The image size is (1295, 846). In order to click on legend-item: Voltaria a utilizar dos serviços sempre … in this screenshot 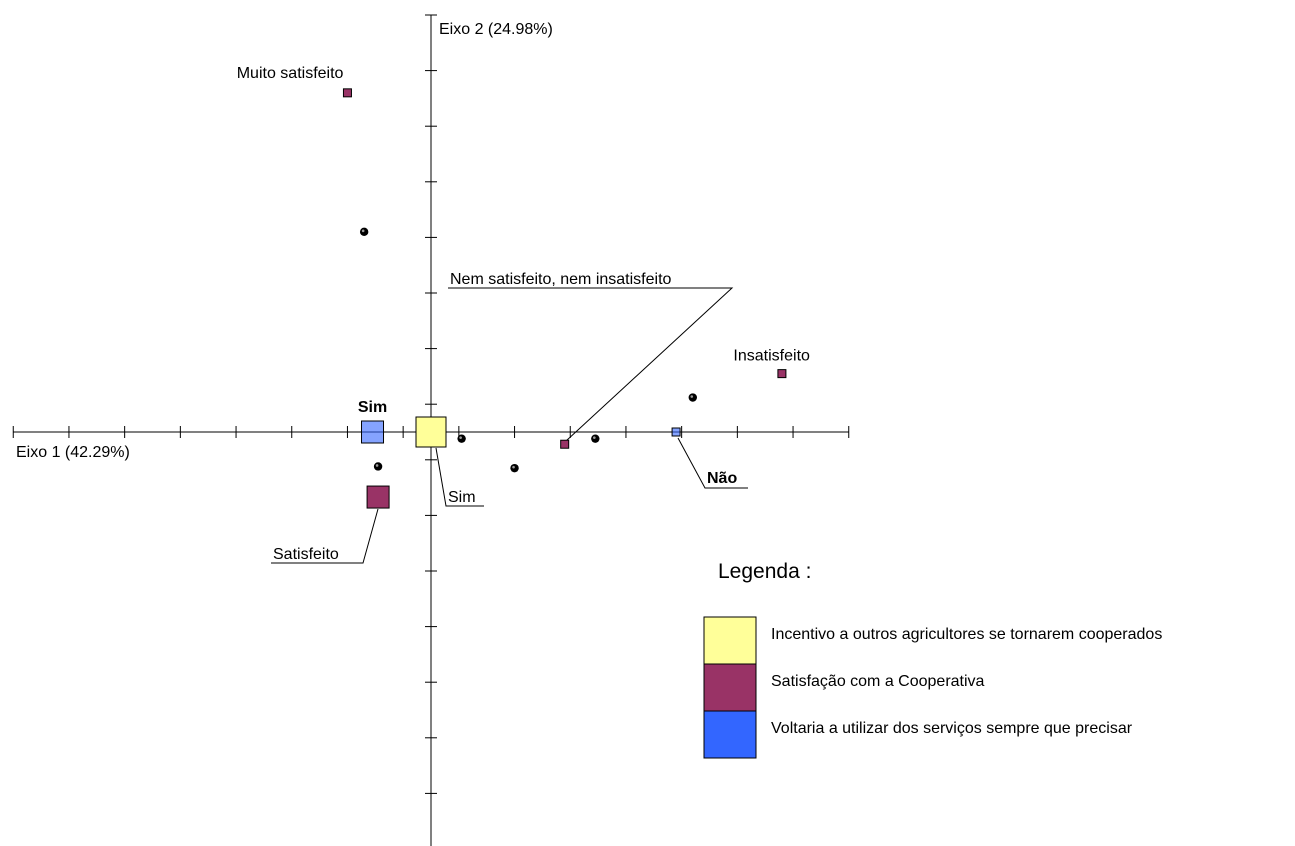, I will do `click(918, 734)`.